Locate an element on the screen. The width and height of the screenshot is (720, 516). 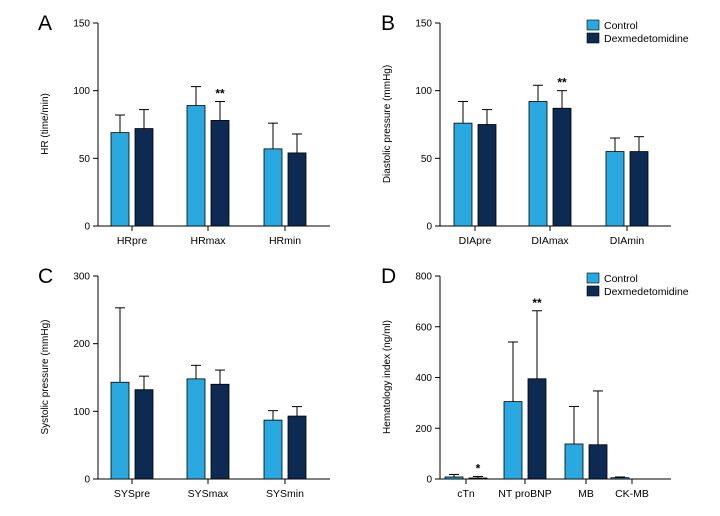
y-axis-label: HR (time/min) is located at coordinates (45, 124).